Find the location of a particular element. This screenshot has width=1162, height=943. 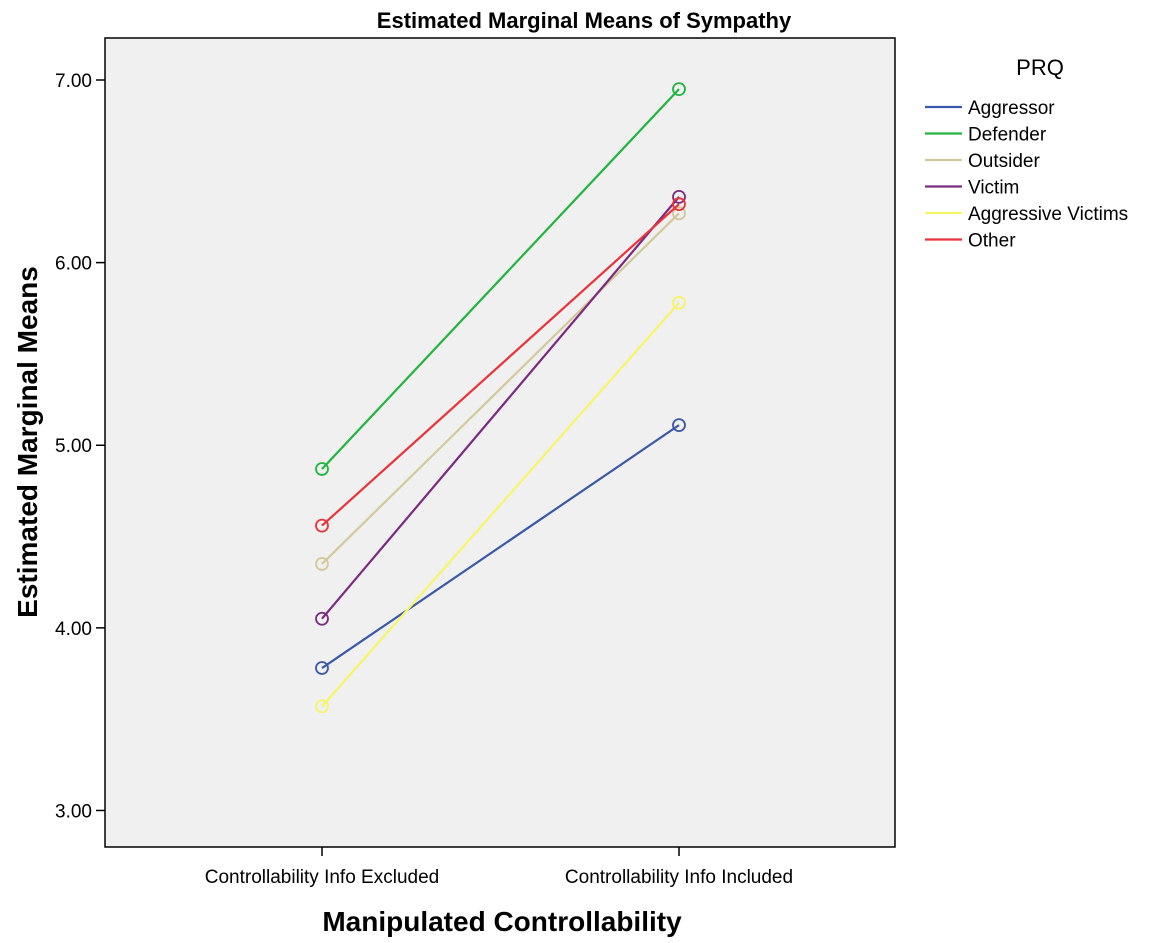

legend-item: Other is located at coordinates (970, 241).